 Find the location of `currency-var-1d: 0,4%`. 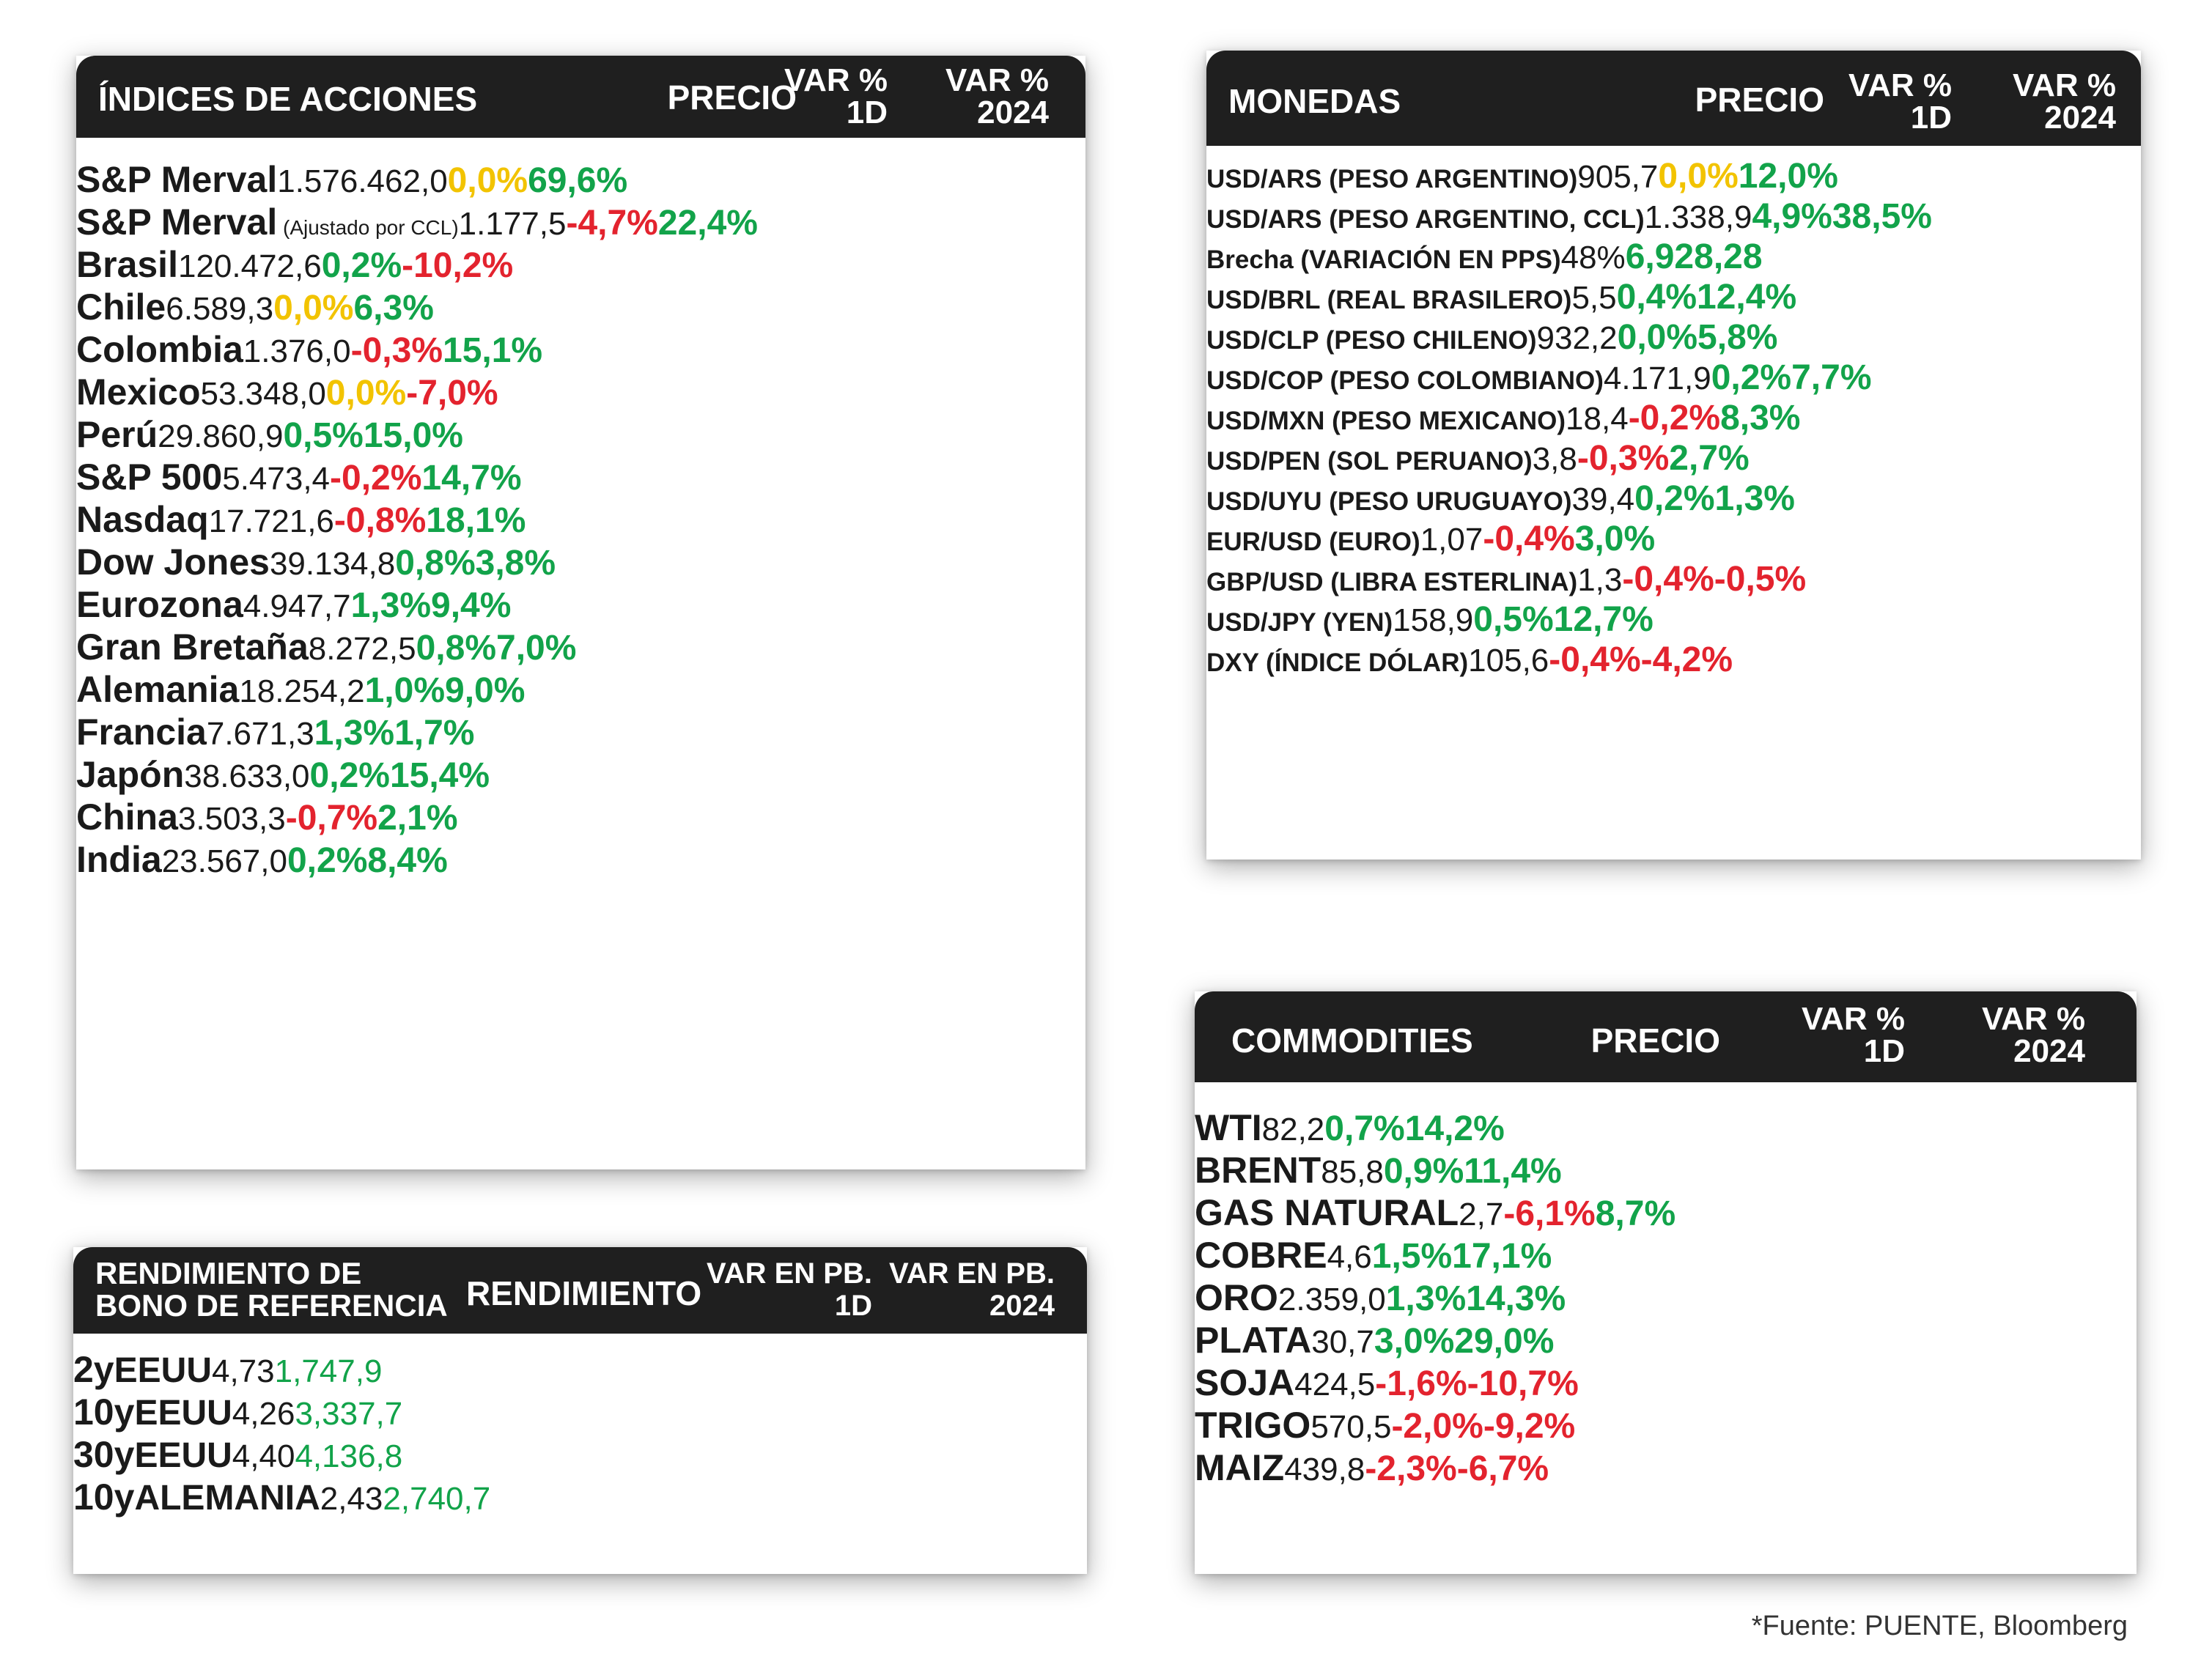

currency-var-1d: 0,4% is located at coordinates (1656, 297).